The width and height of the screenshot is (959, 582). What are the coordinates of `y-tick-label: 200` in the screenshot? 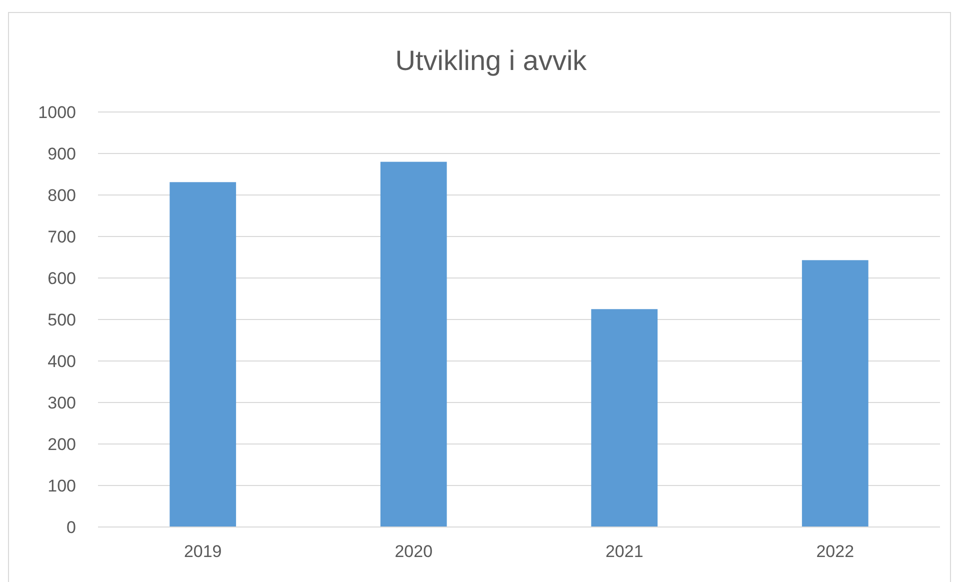 It's located at (62, 444).